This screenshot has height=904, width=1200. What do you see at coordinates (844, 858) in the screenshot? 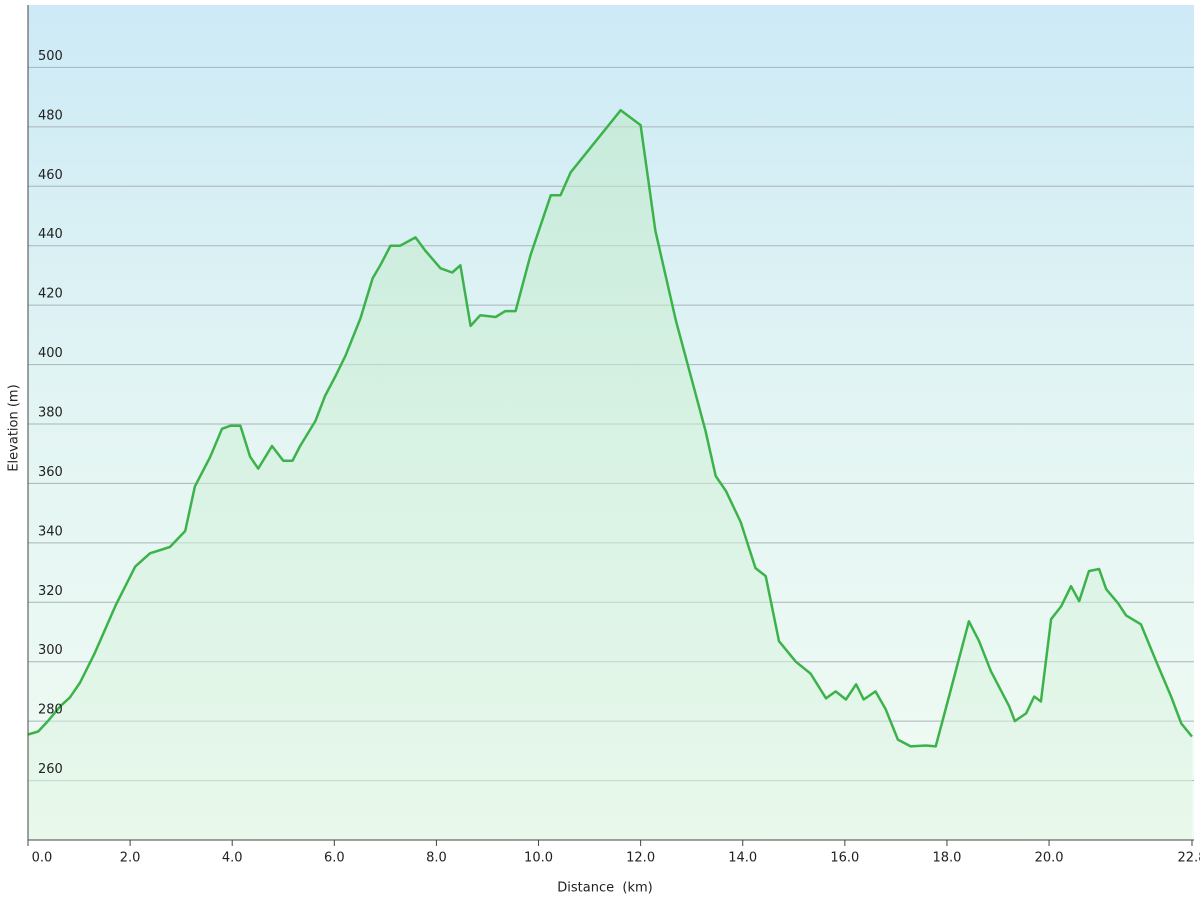
I see `x-tick-label: 16.0` at bounding box center [844, 858].